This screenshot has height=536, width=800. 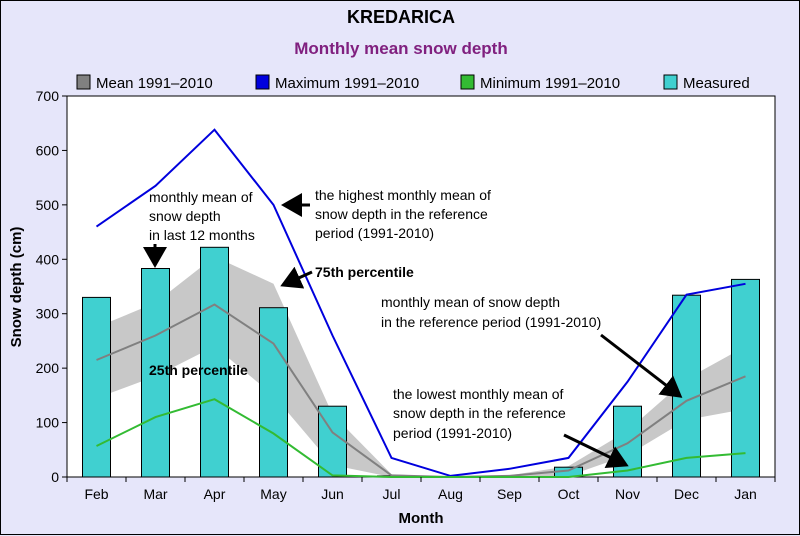 I want to click on bar-measured-jan, so click(x=745, y=378).